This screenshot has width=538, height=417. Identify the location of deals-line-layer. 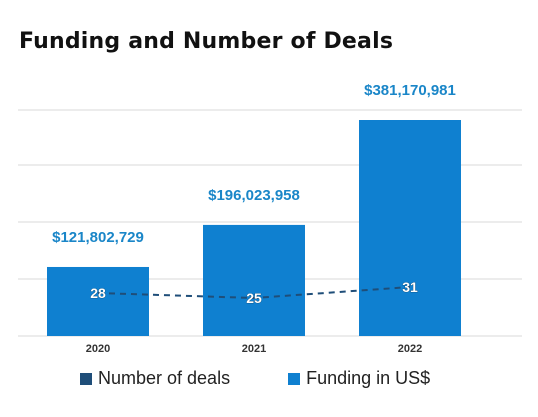
(254, 293).